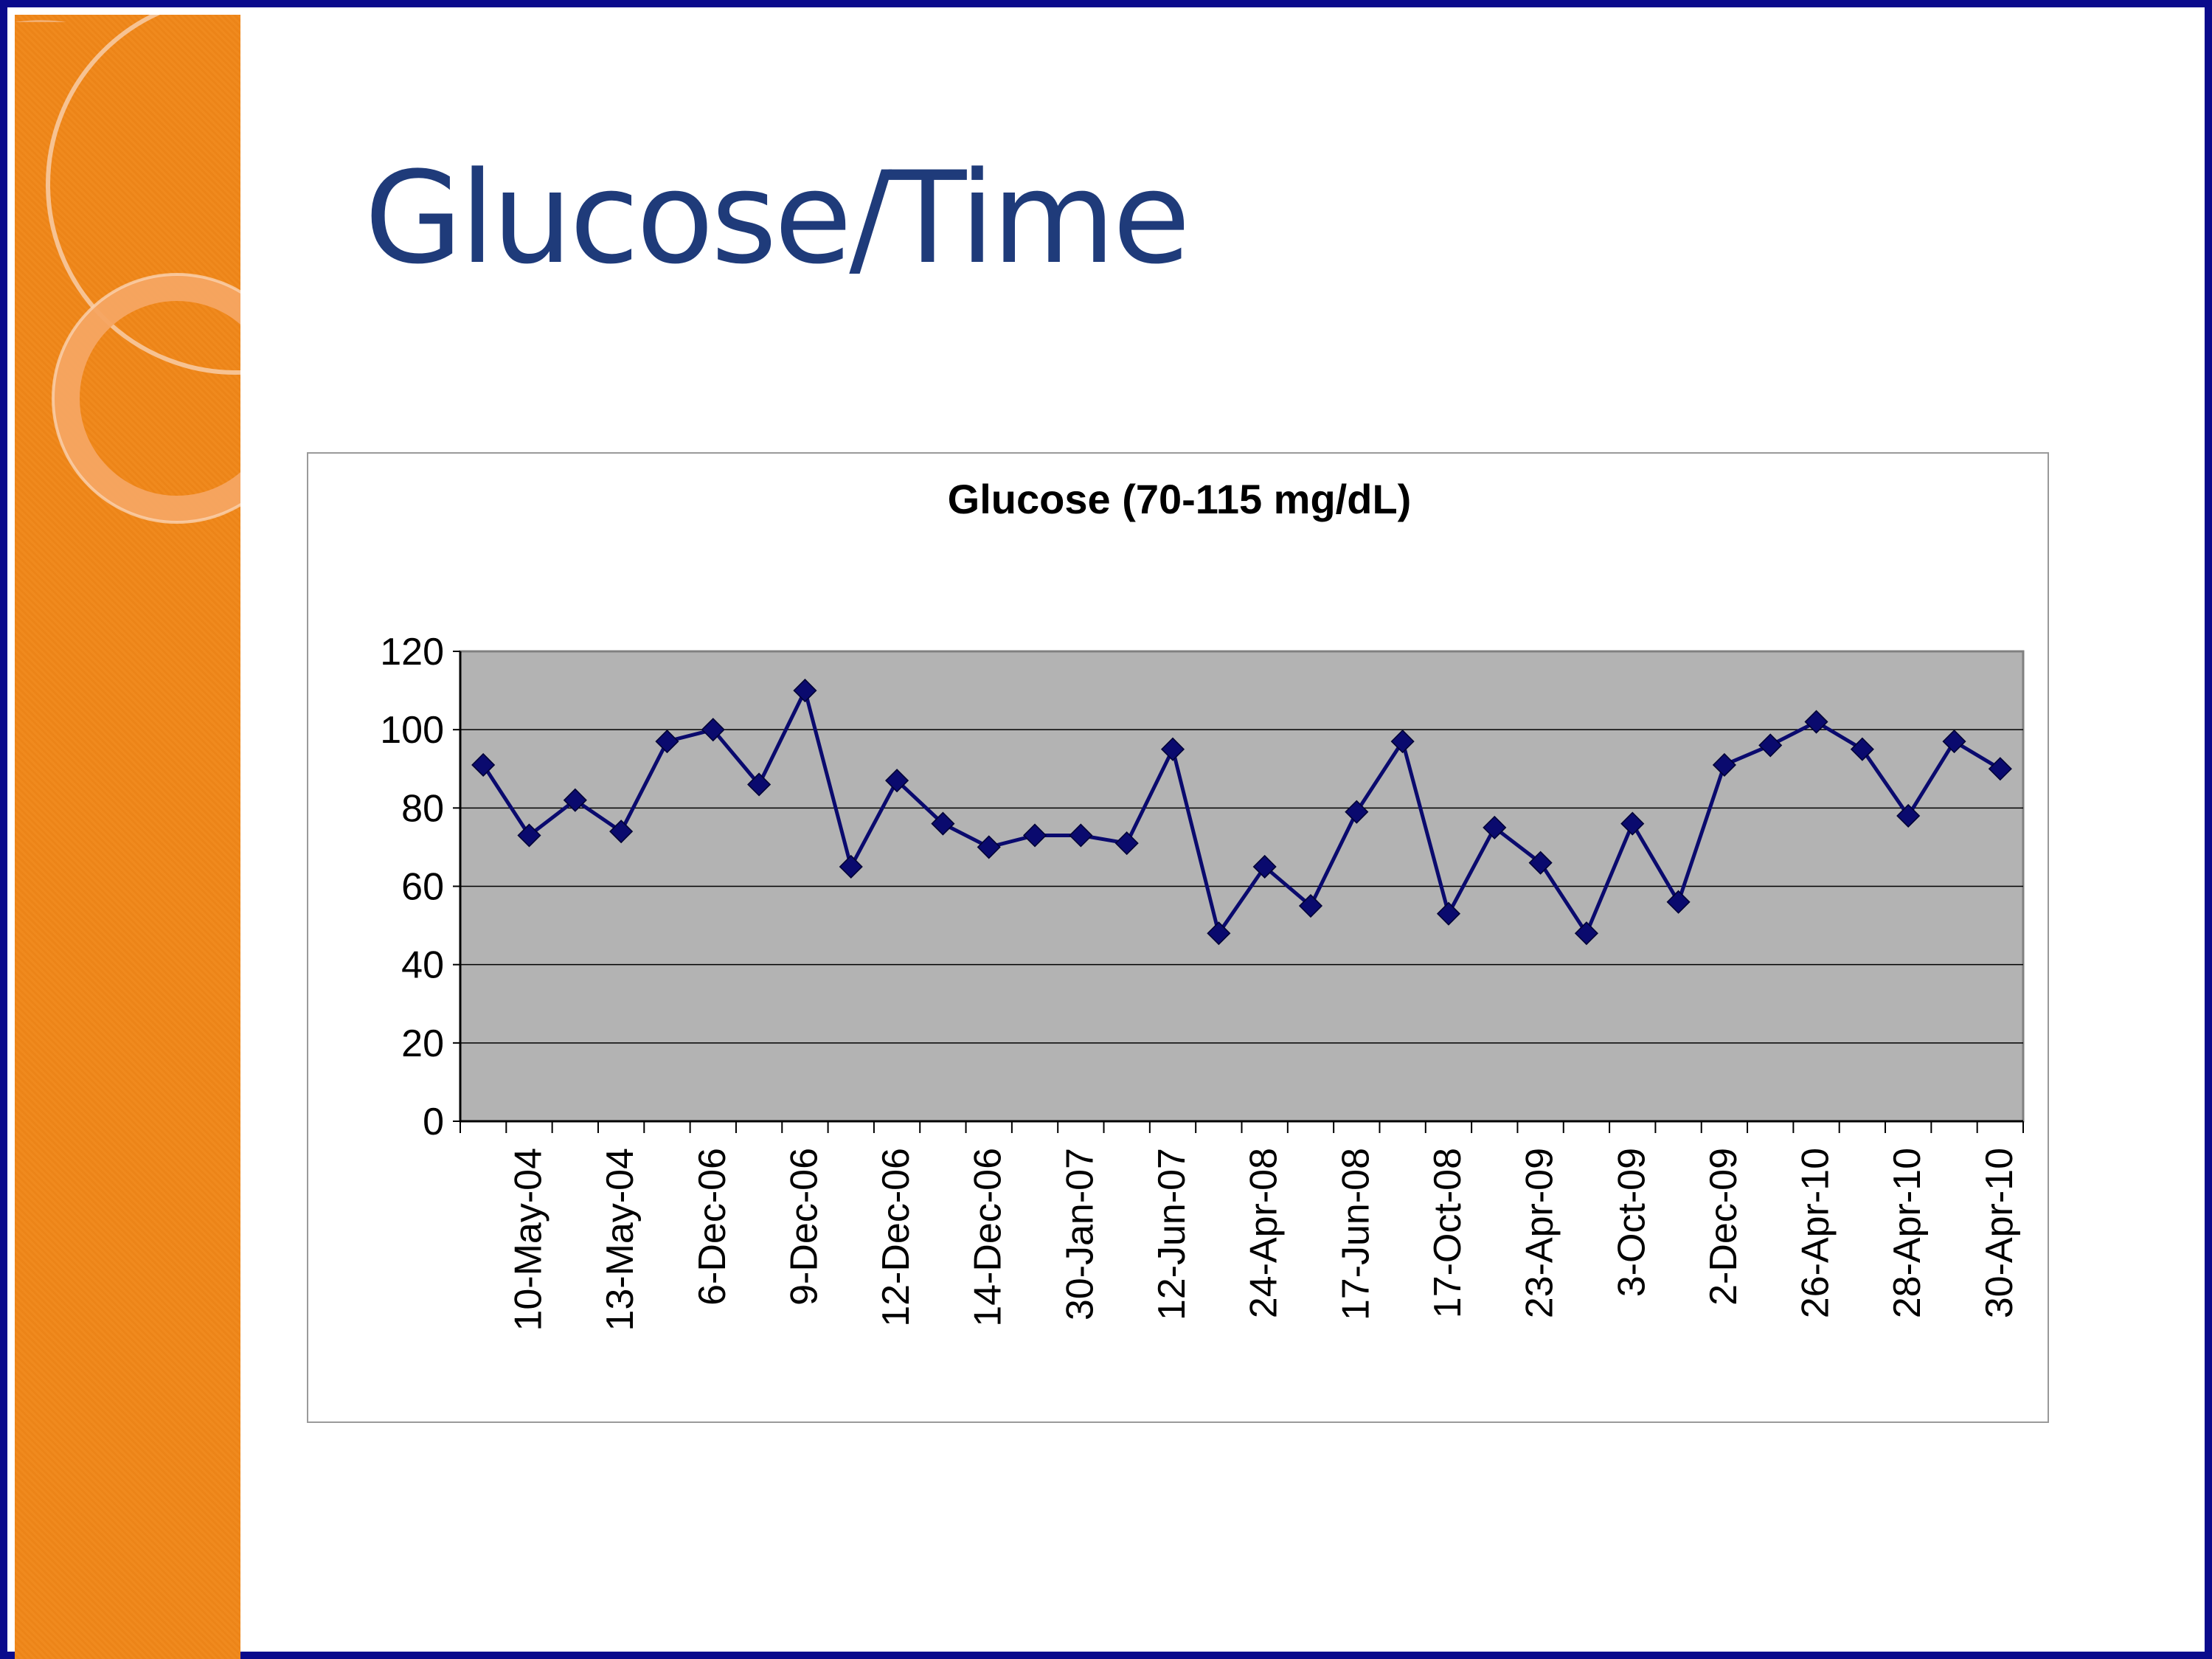  I want to click on decorative-side-band, so click(128, 837).